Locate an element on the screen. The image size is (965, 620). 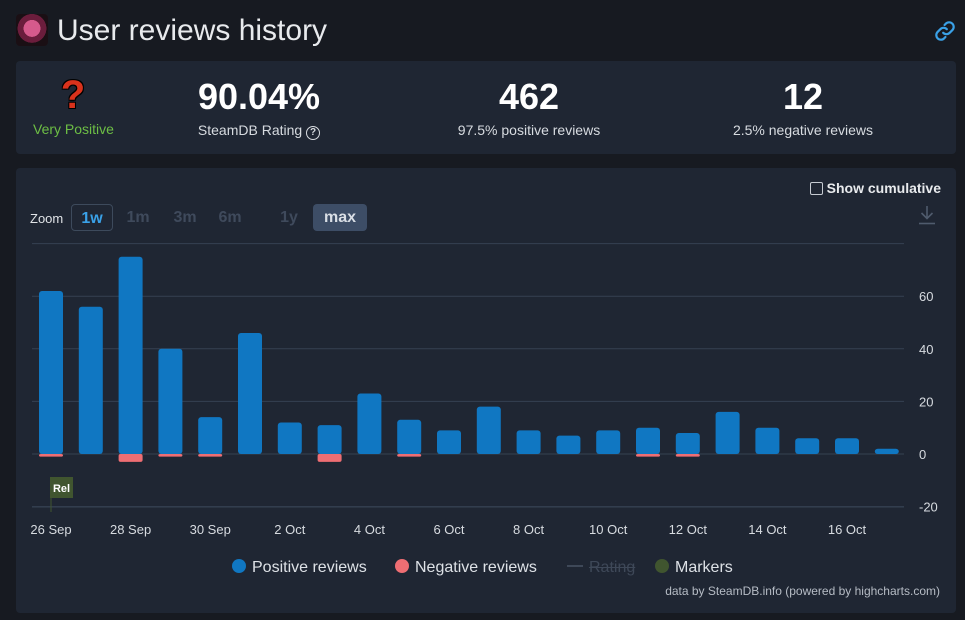
x-tick-label: 8 Oct is located at coordinates (528, 529).